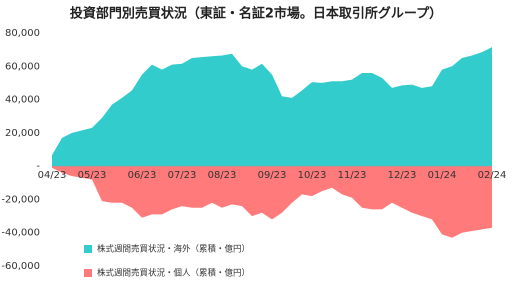 The height and width of the screenshot is (288, 512). I want to click on x-tick-label: 04/23, so click(52, 175).